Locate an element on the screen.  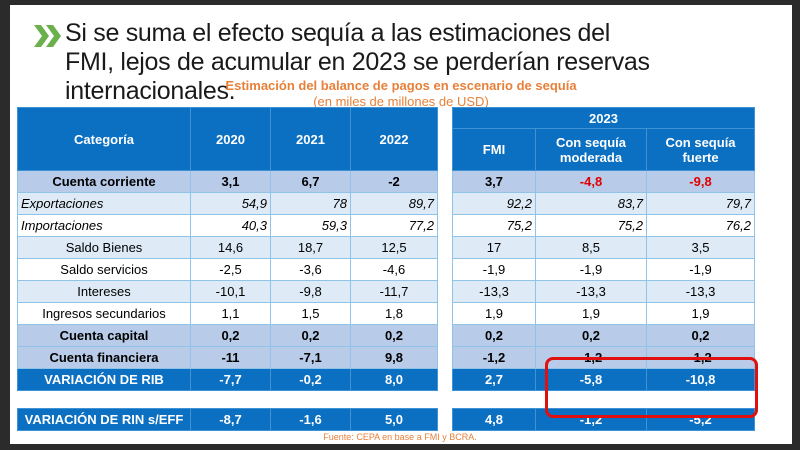
cell: 76,2 is located at coordinates (700, 225).